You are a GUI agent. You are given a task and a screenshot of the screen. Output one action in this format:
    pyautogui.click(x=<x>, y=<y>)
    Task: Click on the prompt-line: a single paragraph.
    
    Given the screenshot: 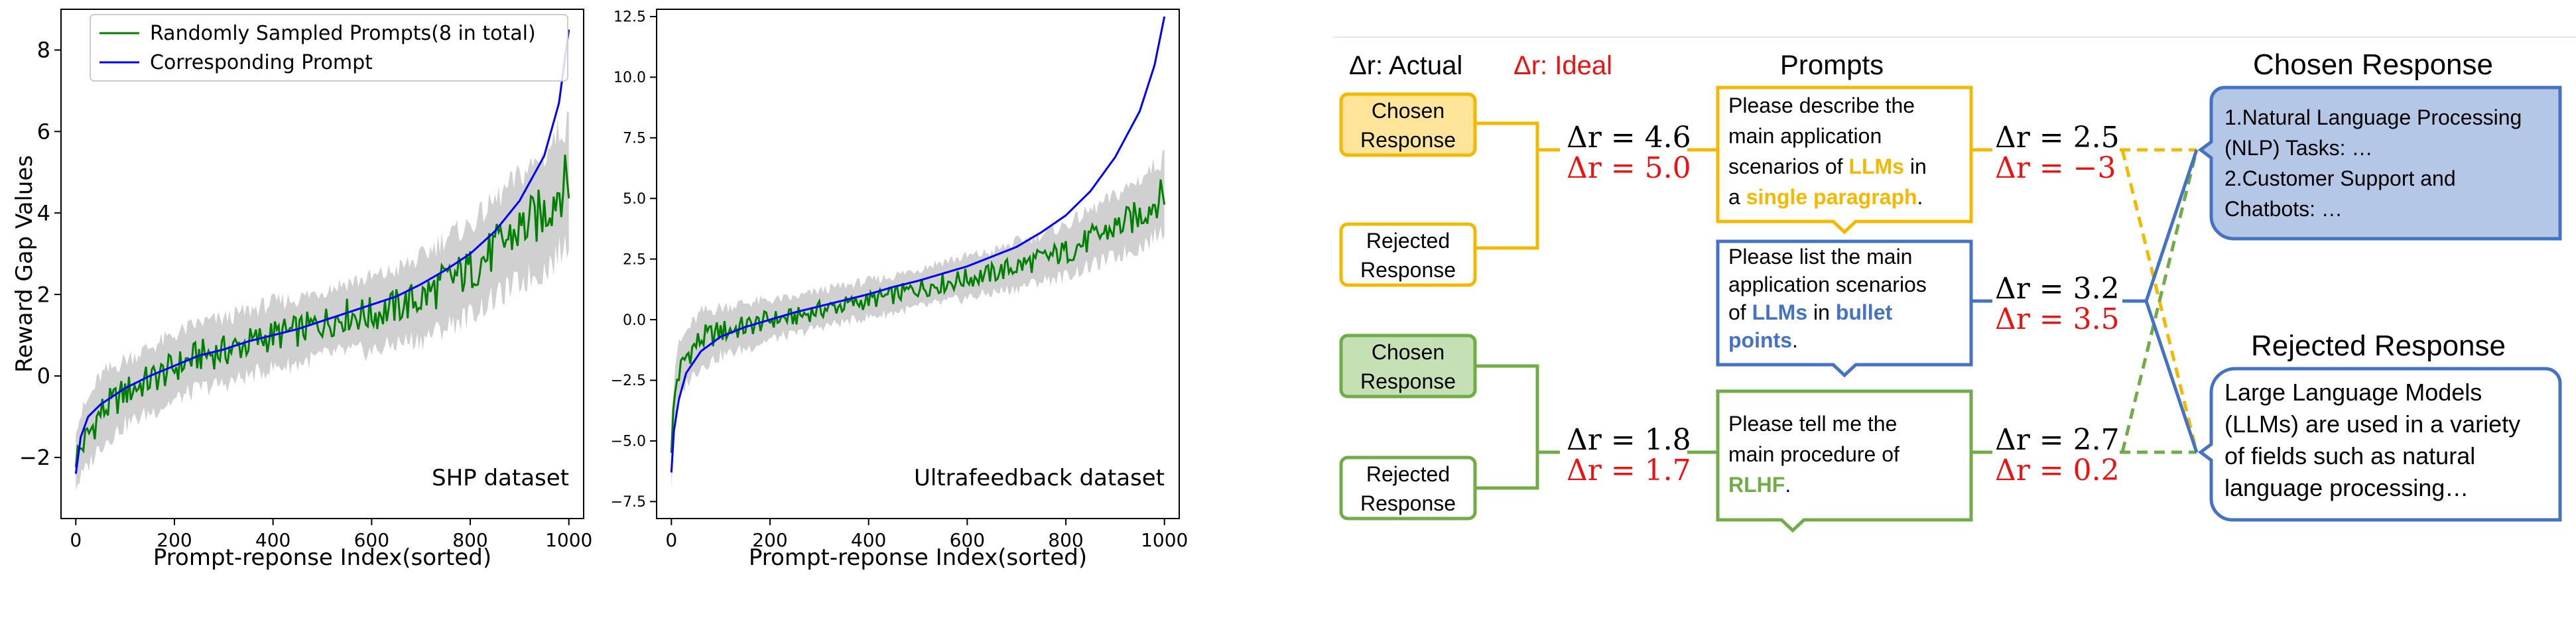 What is the action you would take?
    pyautogui.click(x=1826, y=197)
    